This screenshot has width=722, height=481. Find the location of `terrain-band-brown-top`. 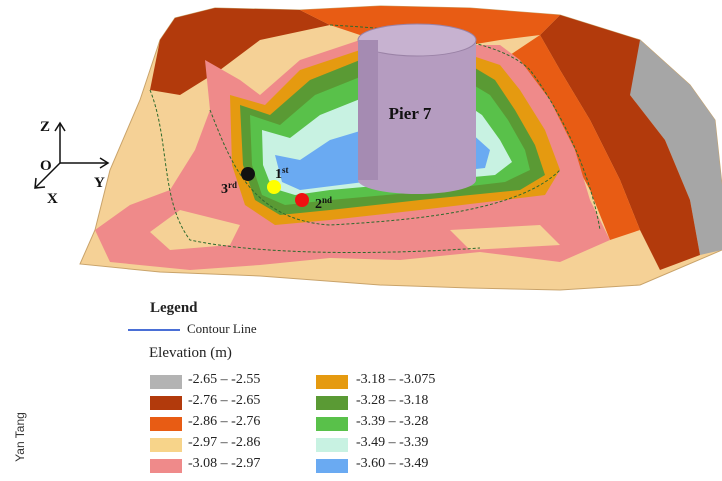

terrain-band-brown-top is located at coordinates (240, 51).